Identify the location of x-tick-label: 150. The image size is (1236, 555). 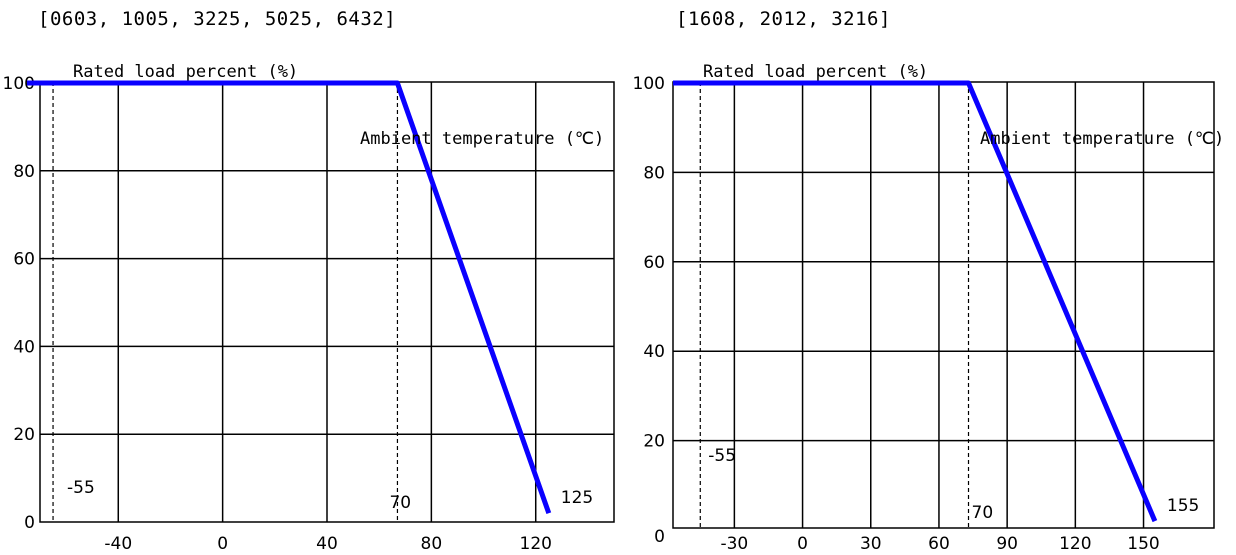
(1143, 544).